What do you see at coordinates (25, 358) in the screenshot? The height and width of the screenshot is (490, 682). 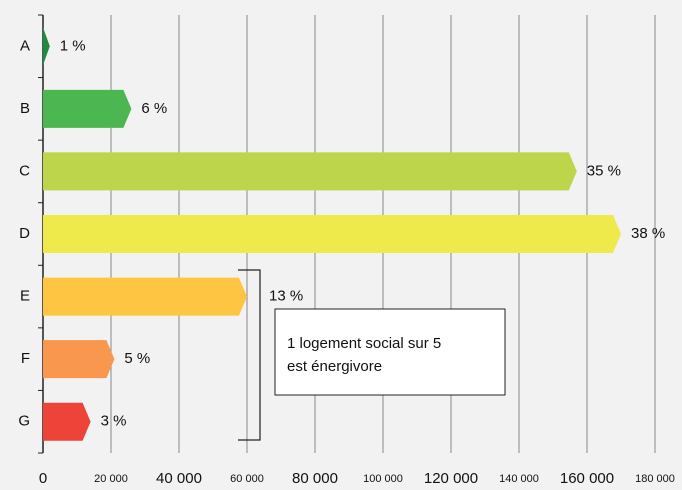 I see `y-tick-label: F` at bounding box center [25, 358].